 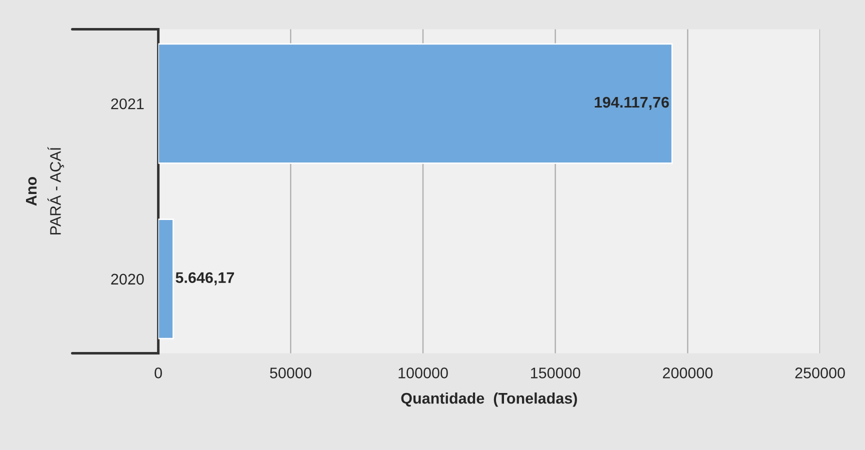 What do you see at coordinates (127, 104) in the screenshot?
I see `y-tick-label: 2021` at bounding box center [127, 104].